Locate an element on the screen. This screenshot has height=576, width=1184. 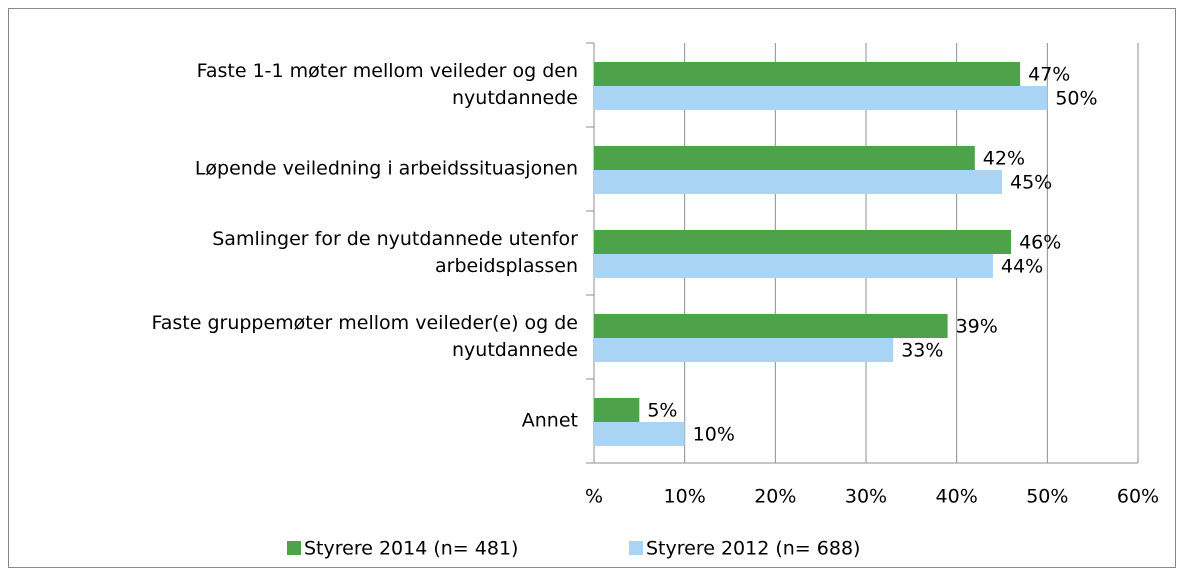
legend-label: Styrere 2014 (n= 481) is located at coordinates (411, 549).